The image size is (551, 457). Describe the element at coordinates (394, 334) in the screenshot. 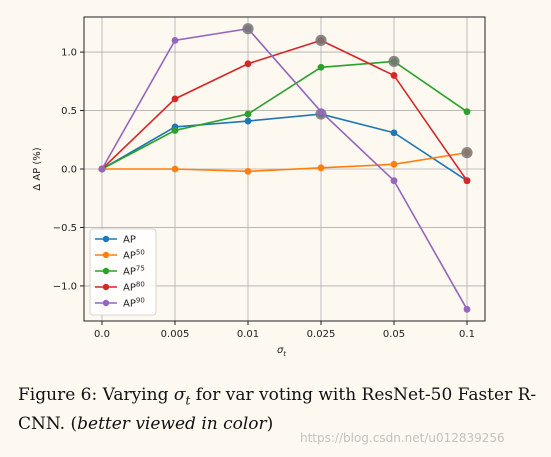

I see `x-tick-label: 0.05` at that location.